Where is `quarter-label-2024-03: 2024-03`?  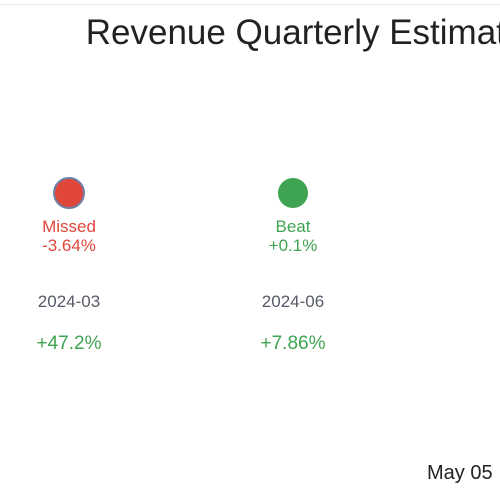 quarter-label-2024-03: 2024-03 is located at coordinates (69, 301).